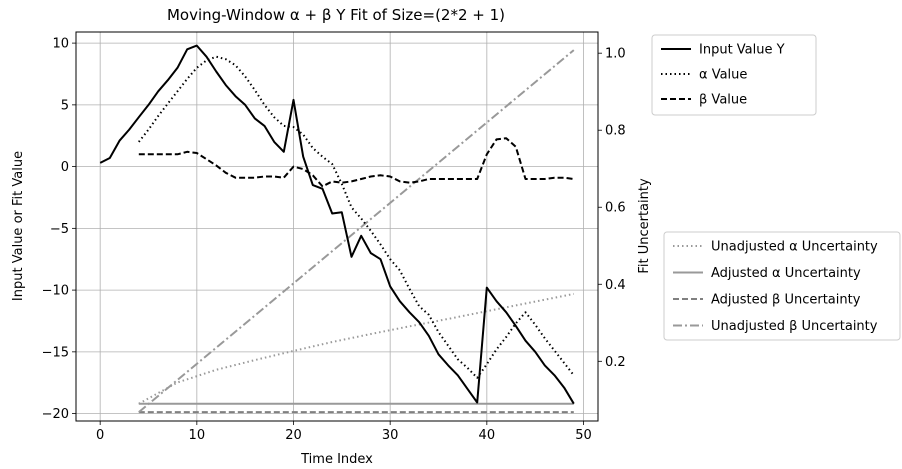 The width and height of the screenshot is (902, 469). What do you see at coordinates (615, 208) in the screenshot?
I see `y-right-tick-label: 0.6` at bounding box center [615, 208].